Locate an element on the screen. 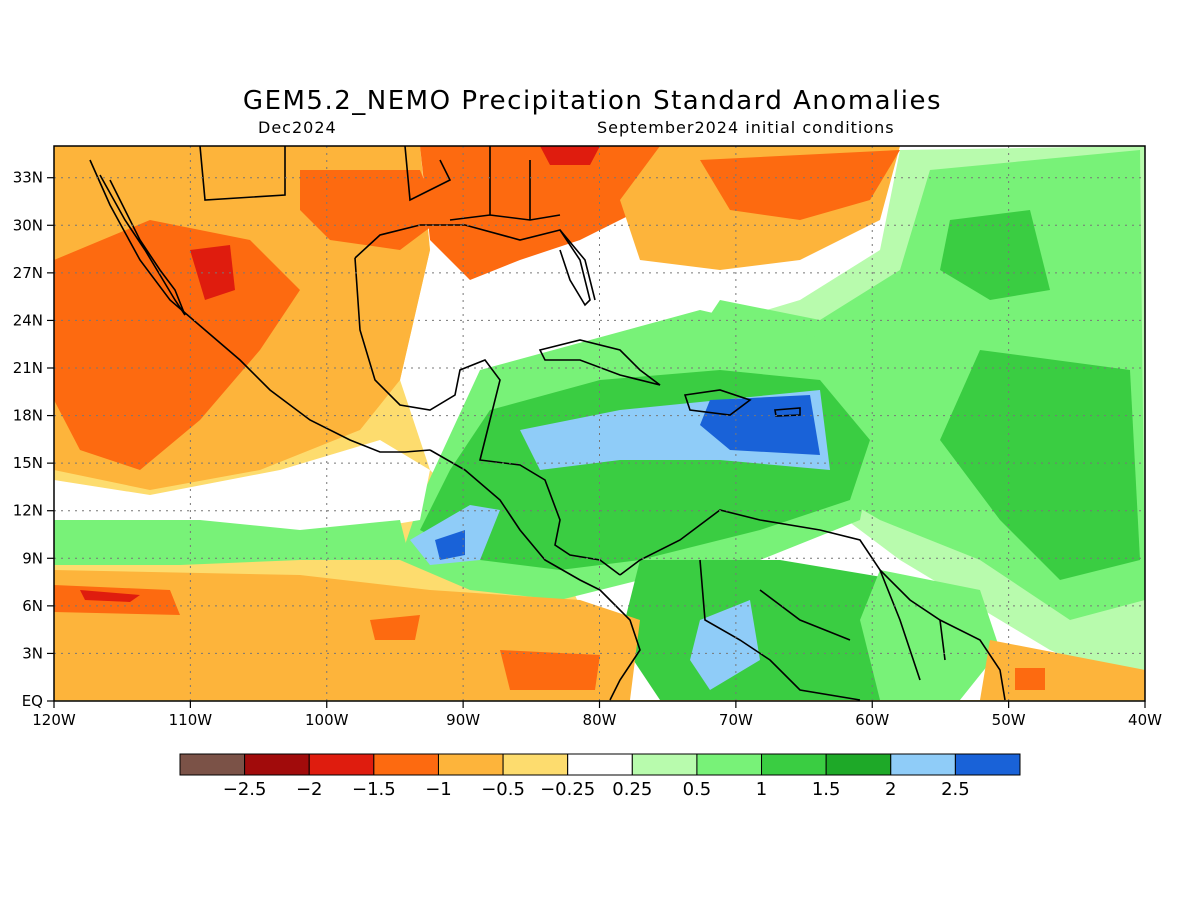 This screenshot has height=900, width=1200. x-tick-label: 80W is located at coordinates (600, 720).